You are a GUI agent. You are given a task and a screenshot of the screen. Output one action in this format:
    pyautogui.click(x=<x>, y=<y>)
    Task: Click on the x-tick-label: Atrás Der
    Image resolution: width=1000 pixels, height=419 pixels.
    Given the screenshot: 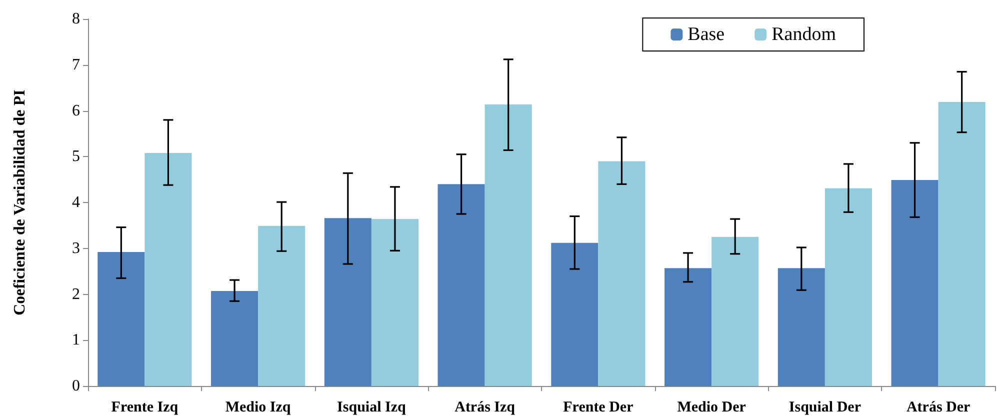 What is the action you would take?
    pyautogui.click(x=938, y=408)
    